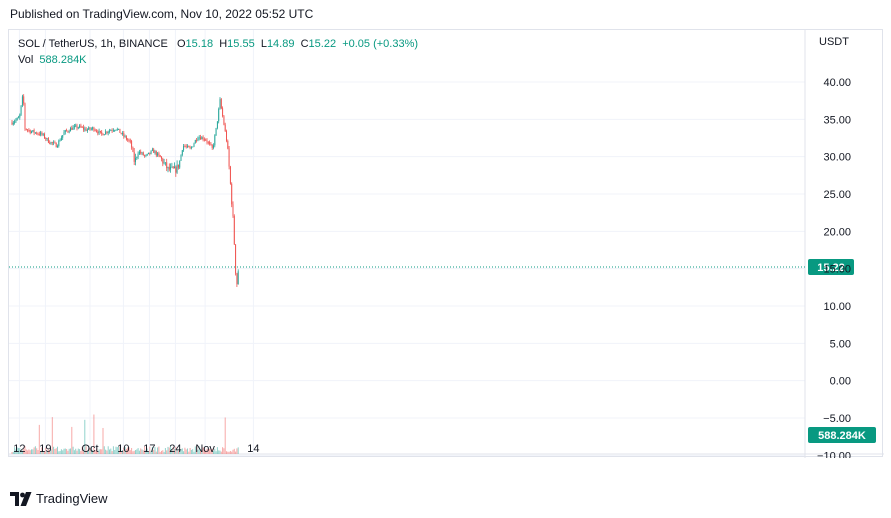 The image size is (891, 518). I want to click on price-tick-label: 20.00, so click(837, 232).